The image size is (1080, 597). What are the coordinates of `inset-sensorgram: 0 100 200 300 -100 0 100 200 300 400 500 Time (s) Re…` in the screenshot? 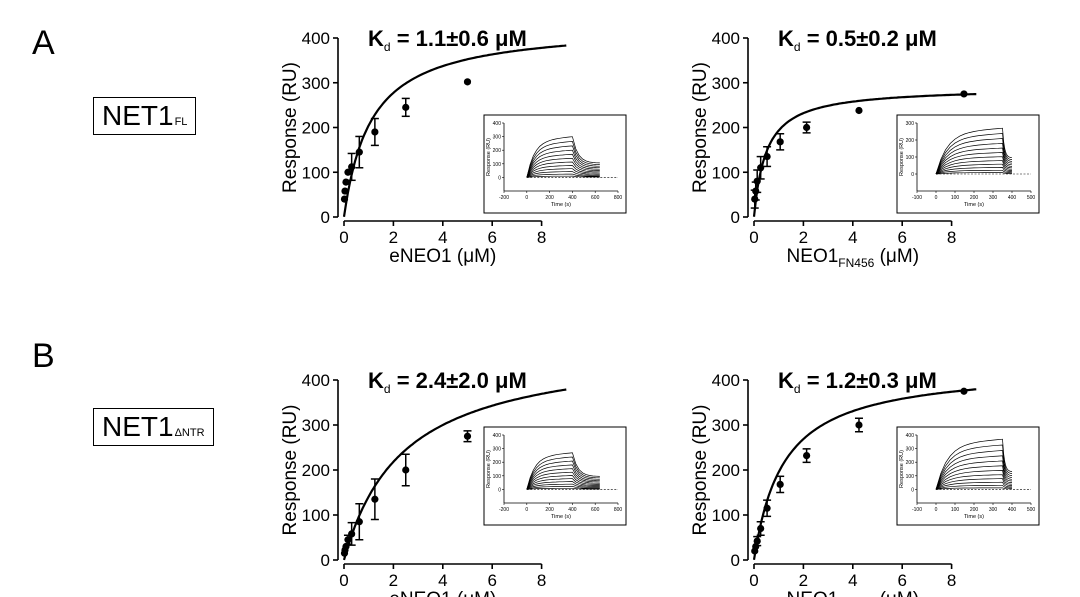 It's located at (968, 164).